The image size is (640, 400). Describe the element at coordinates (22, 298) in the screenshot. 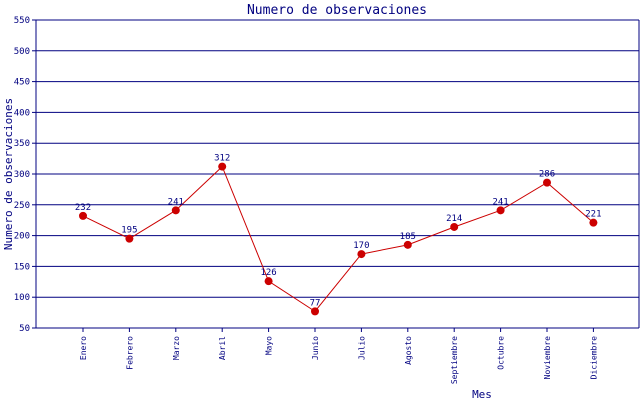

I see `y-tick-label-1: 100` at that location.